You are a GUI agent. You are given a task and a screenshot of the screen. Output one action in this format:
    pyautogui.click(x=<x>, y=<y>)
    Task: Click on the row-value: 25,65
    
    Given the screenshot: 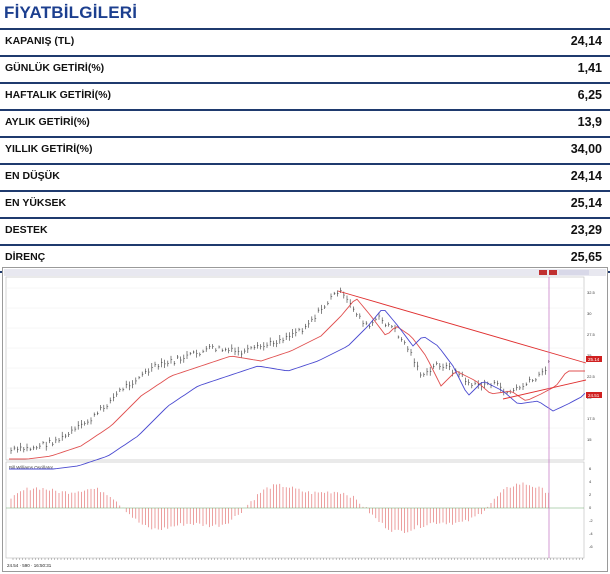 What is the action you would take?
    pyautogui.click(x=586, y=257)
    